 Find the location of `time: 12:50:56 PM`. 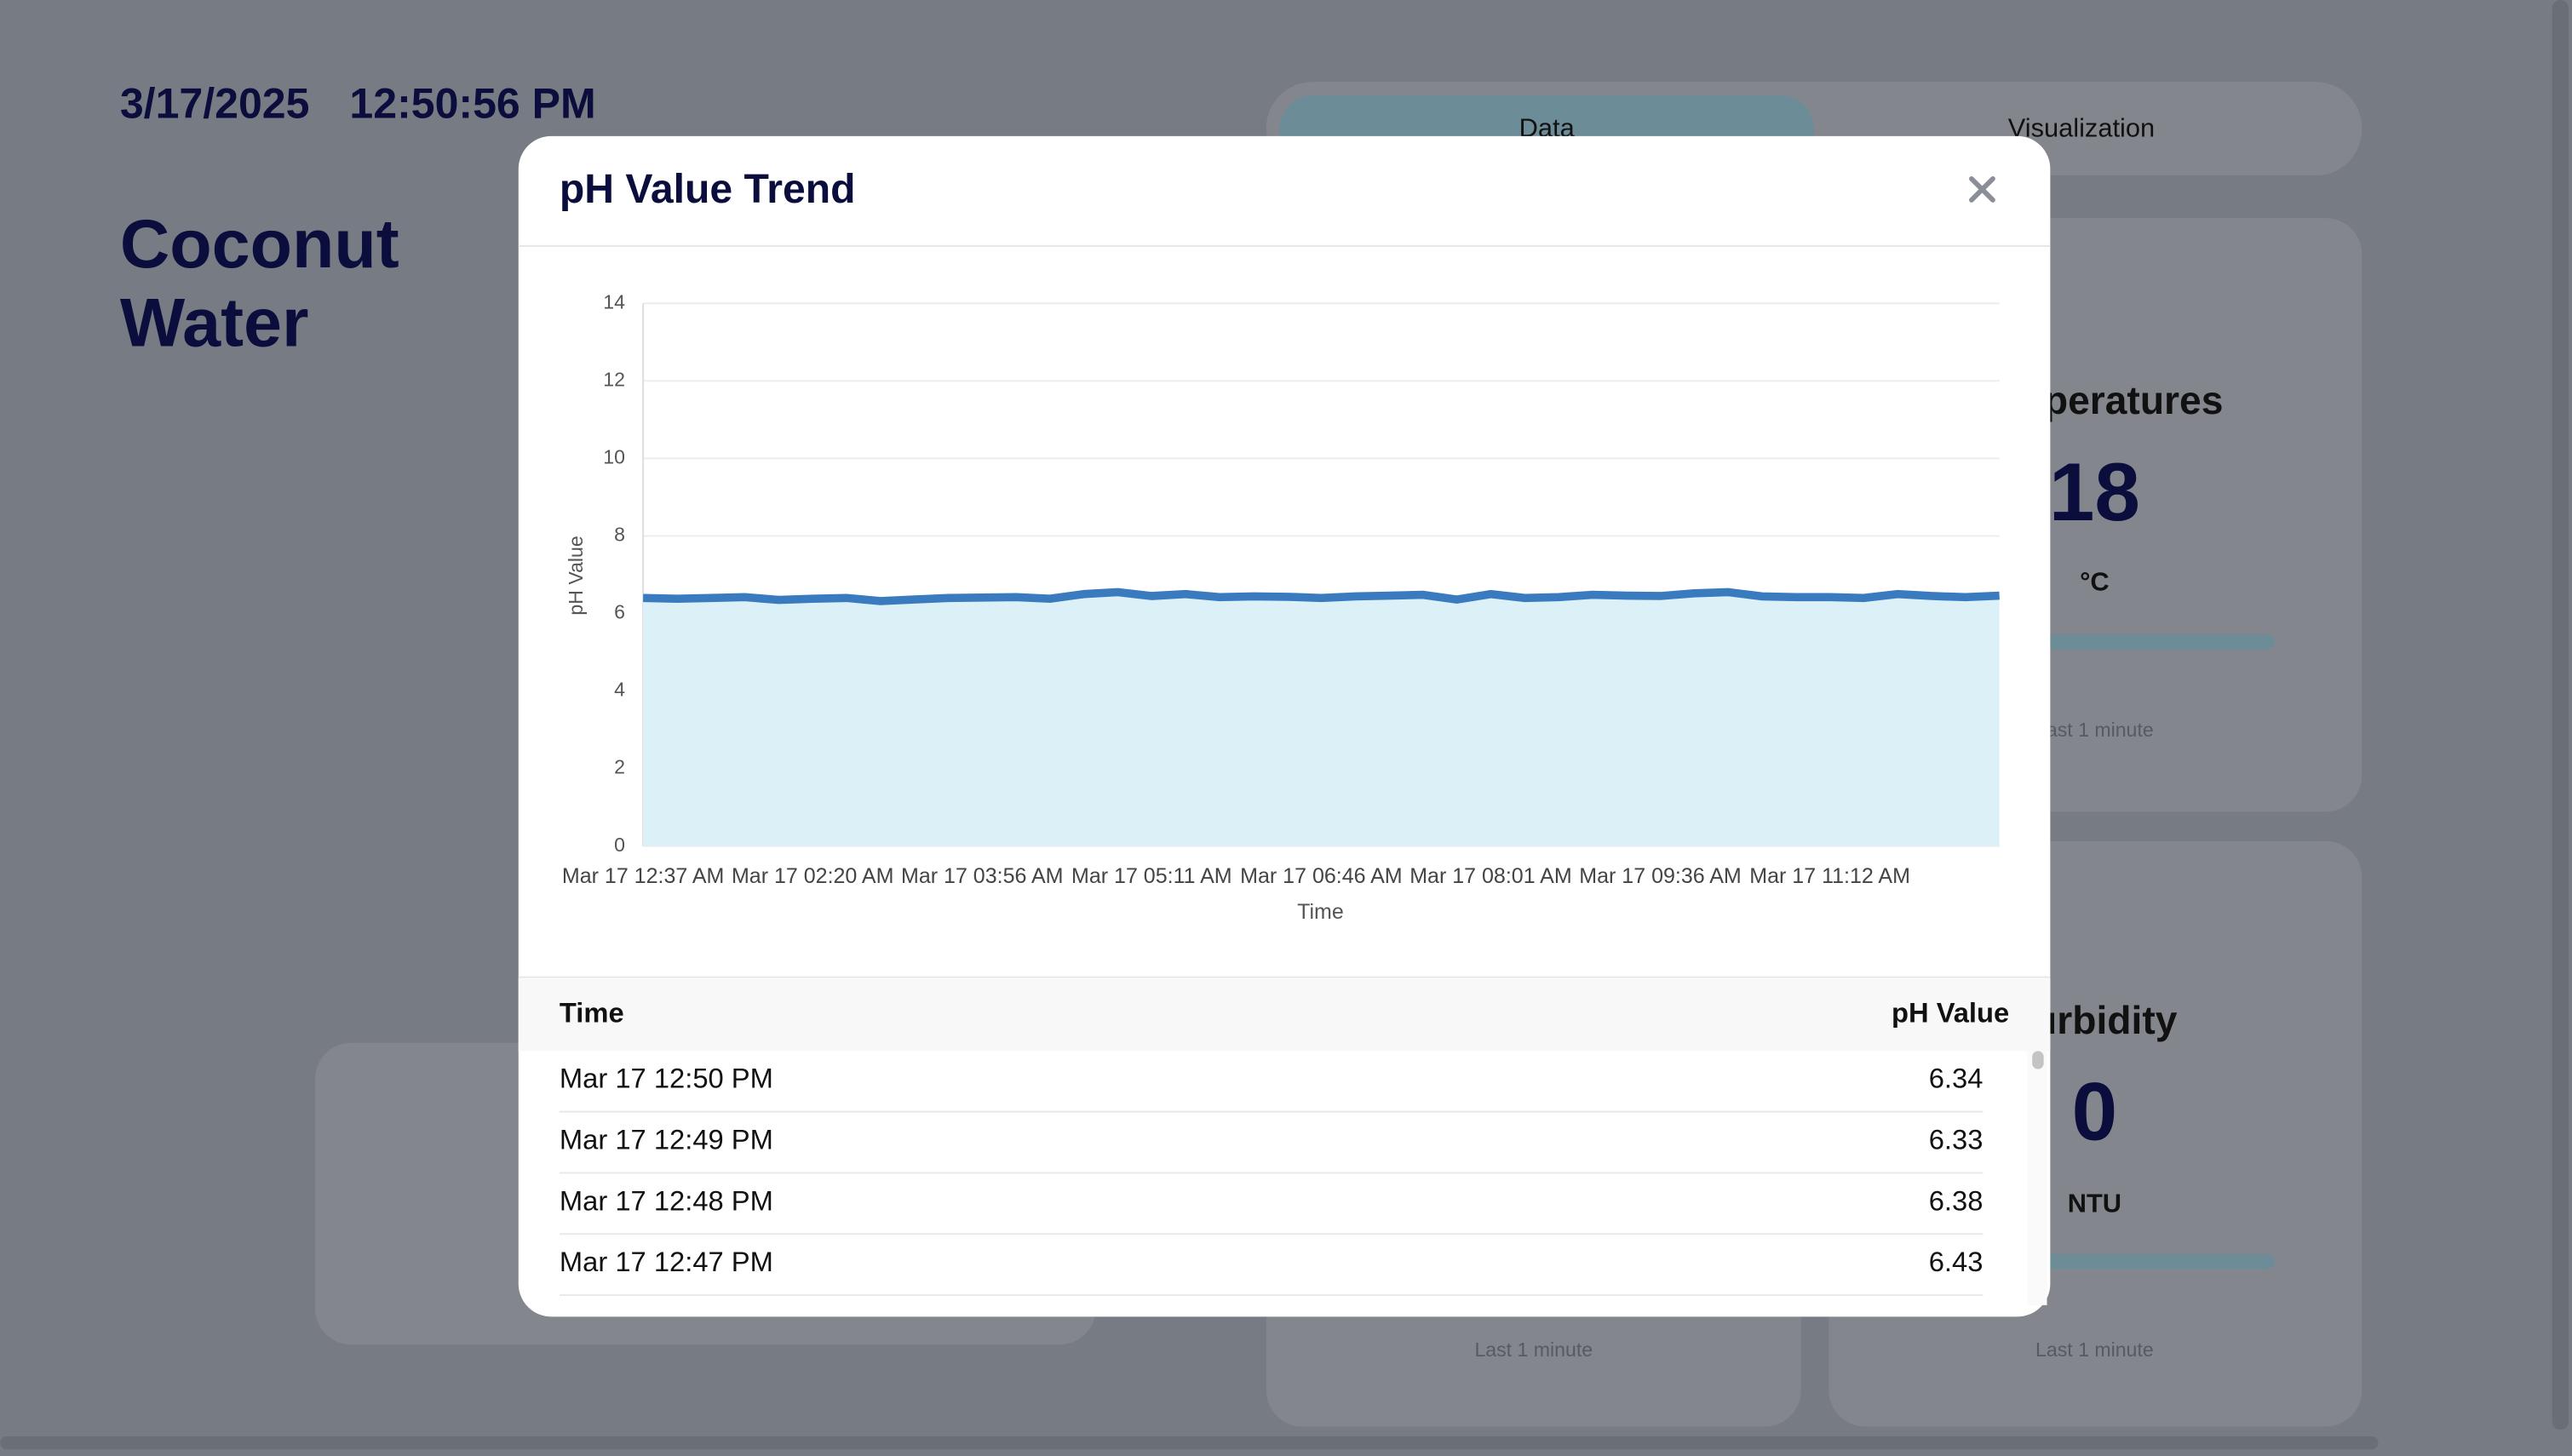

time: 12:50:56 PM is located at coordinates (472, 103).